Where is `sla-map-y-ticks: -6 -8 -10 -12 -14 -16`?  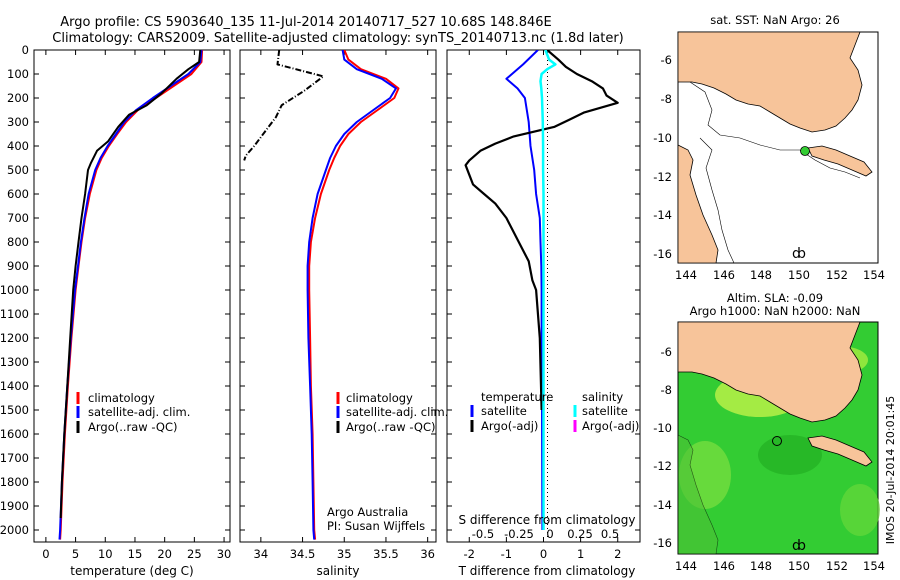 sla-map-y-ticks: -6 -8 -10 -12 -14 -16 is located at coordinates (662, 447).